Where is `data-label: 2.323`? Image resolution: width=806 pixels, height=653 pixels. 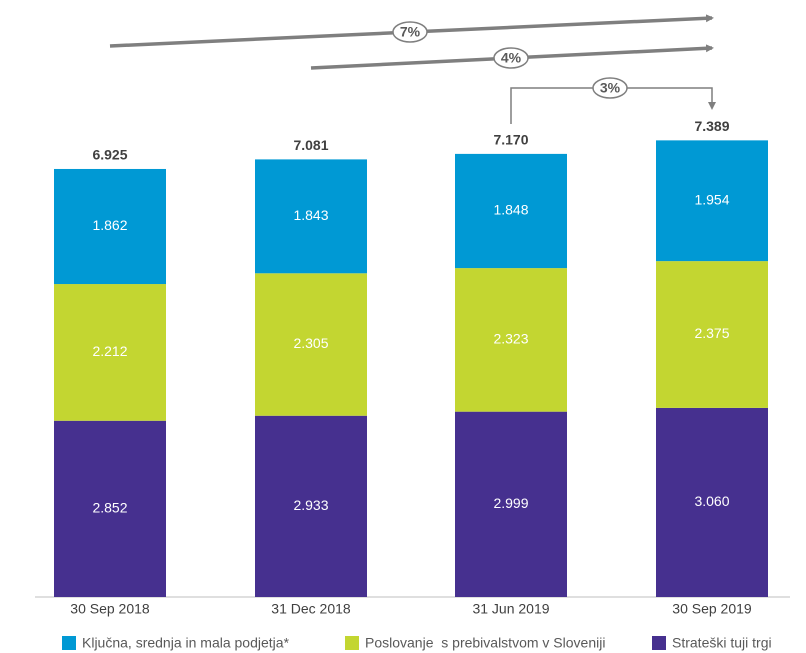 data-label: 2.323 is located at coordinates (510, 339).